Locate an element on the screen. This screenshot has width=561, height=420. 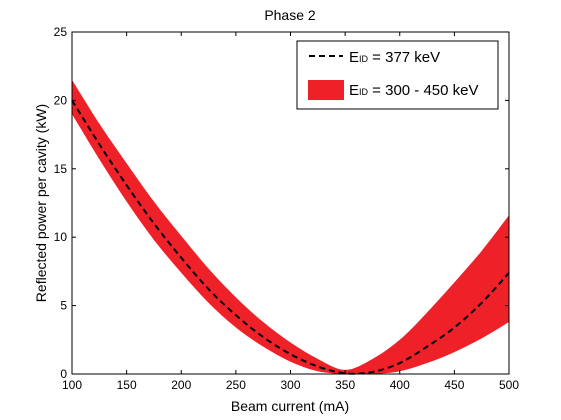
legend-label-range-main: E is located at coordinates (354, 90).